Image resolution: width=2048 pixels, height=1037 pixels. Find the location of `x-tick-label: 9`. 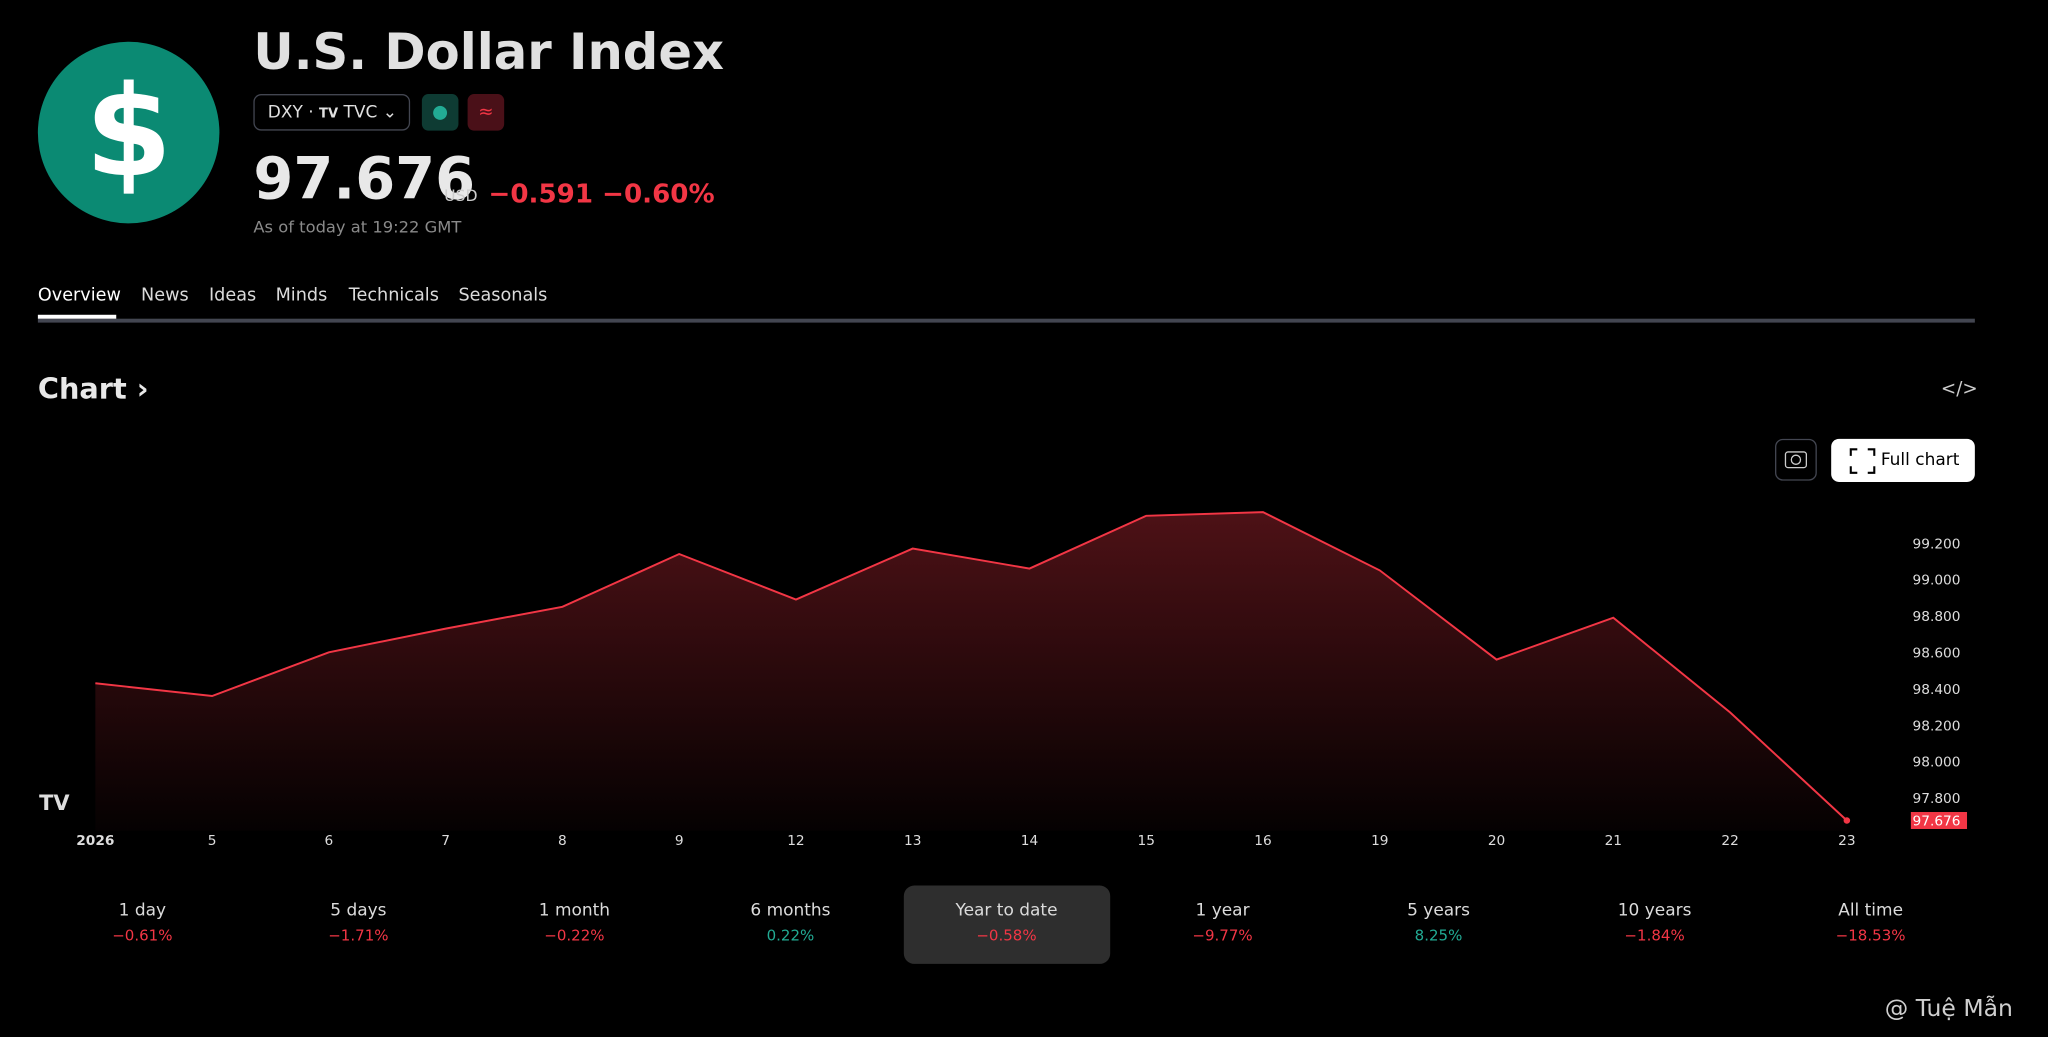

x-tick-label: 9 is located at coordinates (679, 841).